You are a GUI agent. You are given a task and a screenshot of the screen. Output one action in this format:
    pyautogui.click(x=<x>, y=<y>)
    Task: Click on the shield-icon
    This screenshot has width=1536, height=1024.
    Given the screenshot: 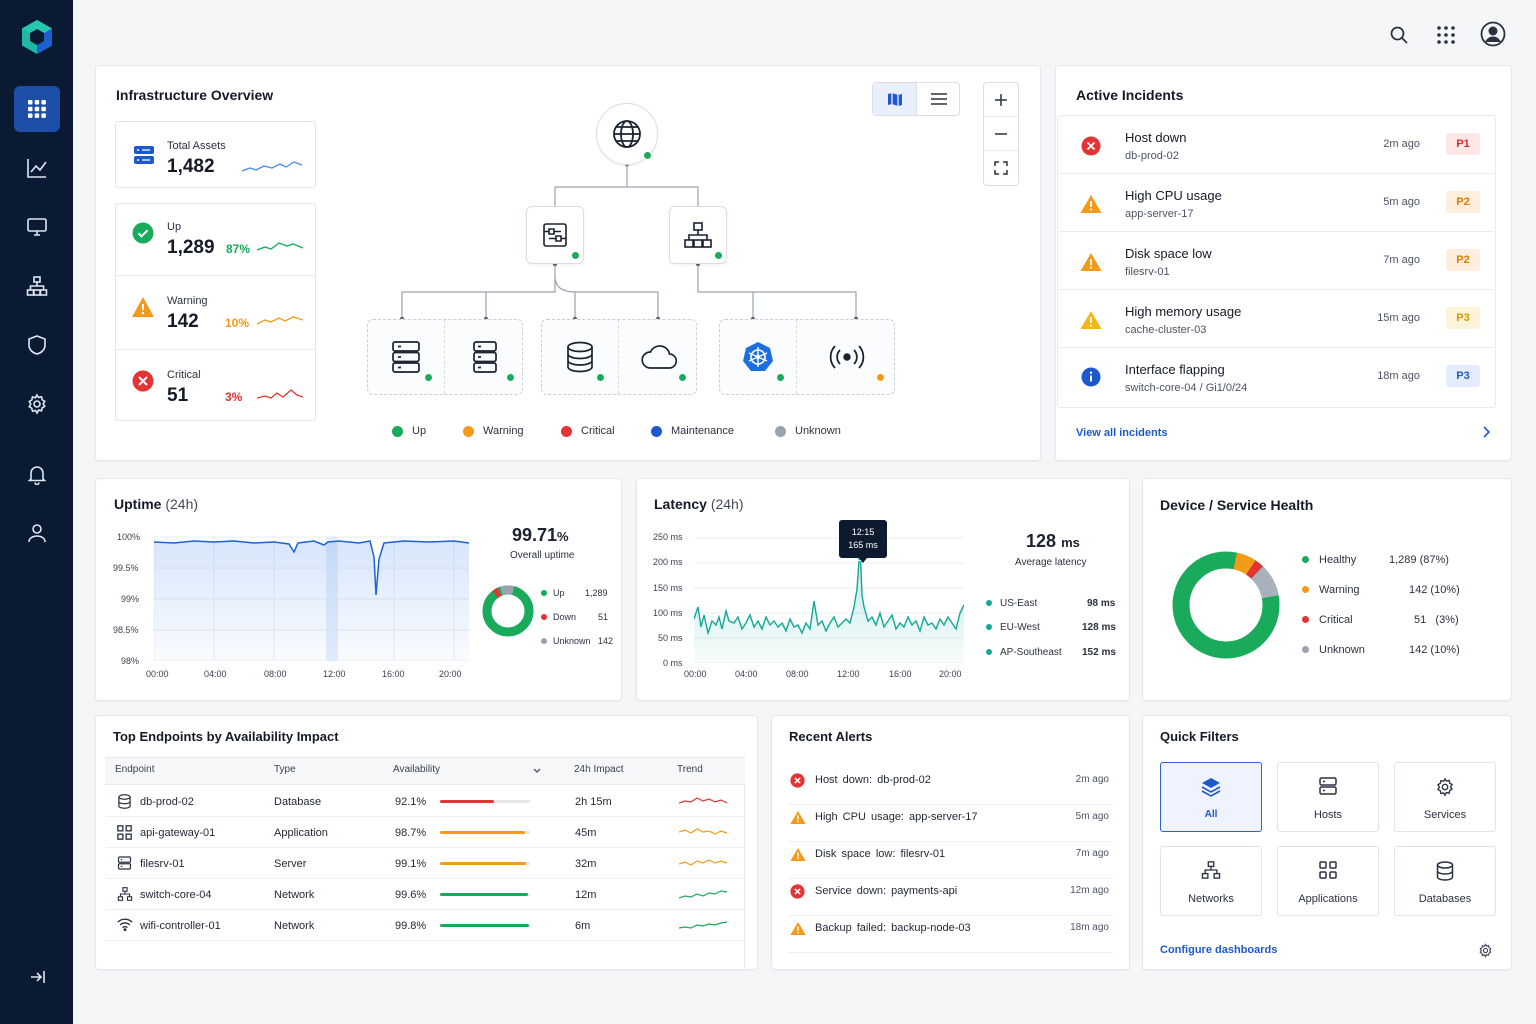 What is the action you would take?
    pyautogui.click(x=37, y=345)
    